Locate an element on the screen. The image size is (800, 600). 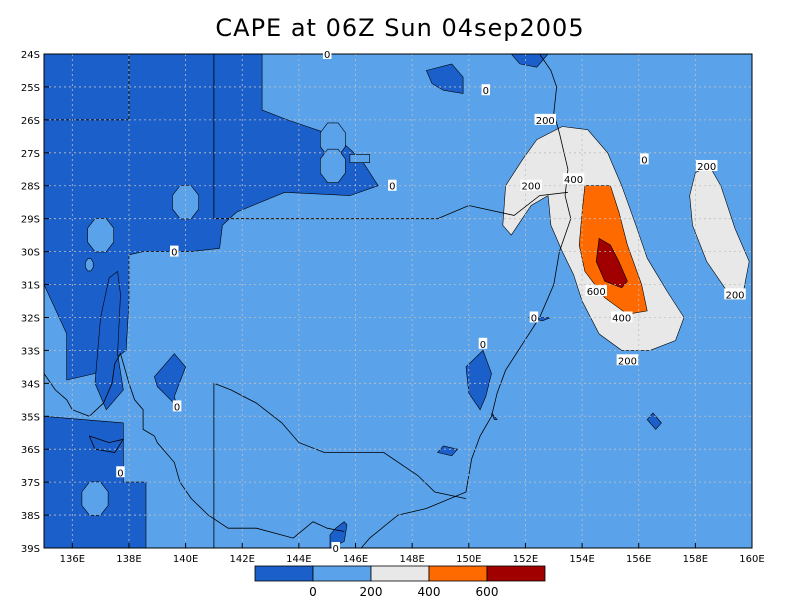
y-tick-label: 36S is located at coordinates (30, 450).